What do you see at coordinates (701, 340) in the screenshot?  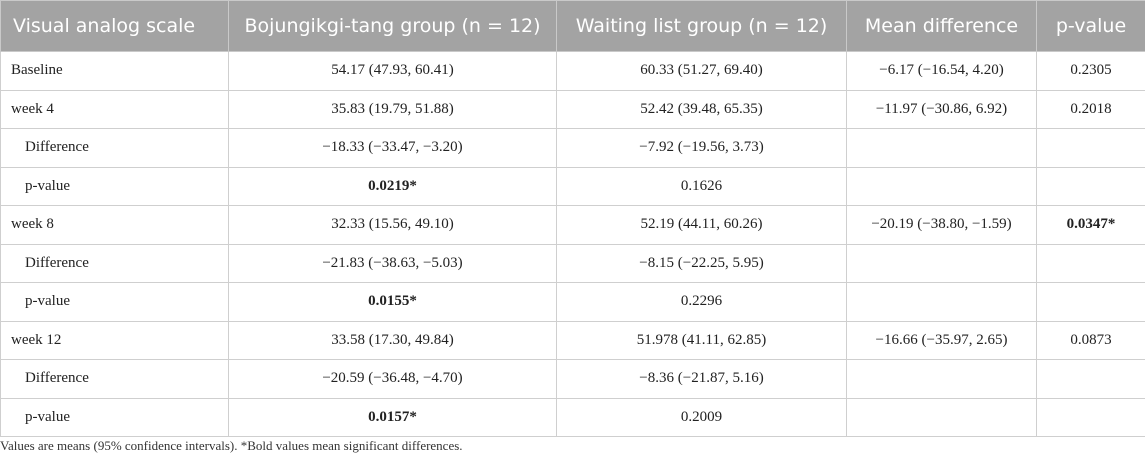 I see `table-cell: 51.978 (41.11, 62.85)` at bounding box center [701, 340].